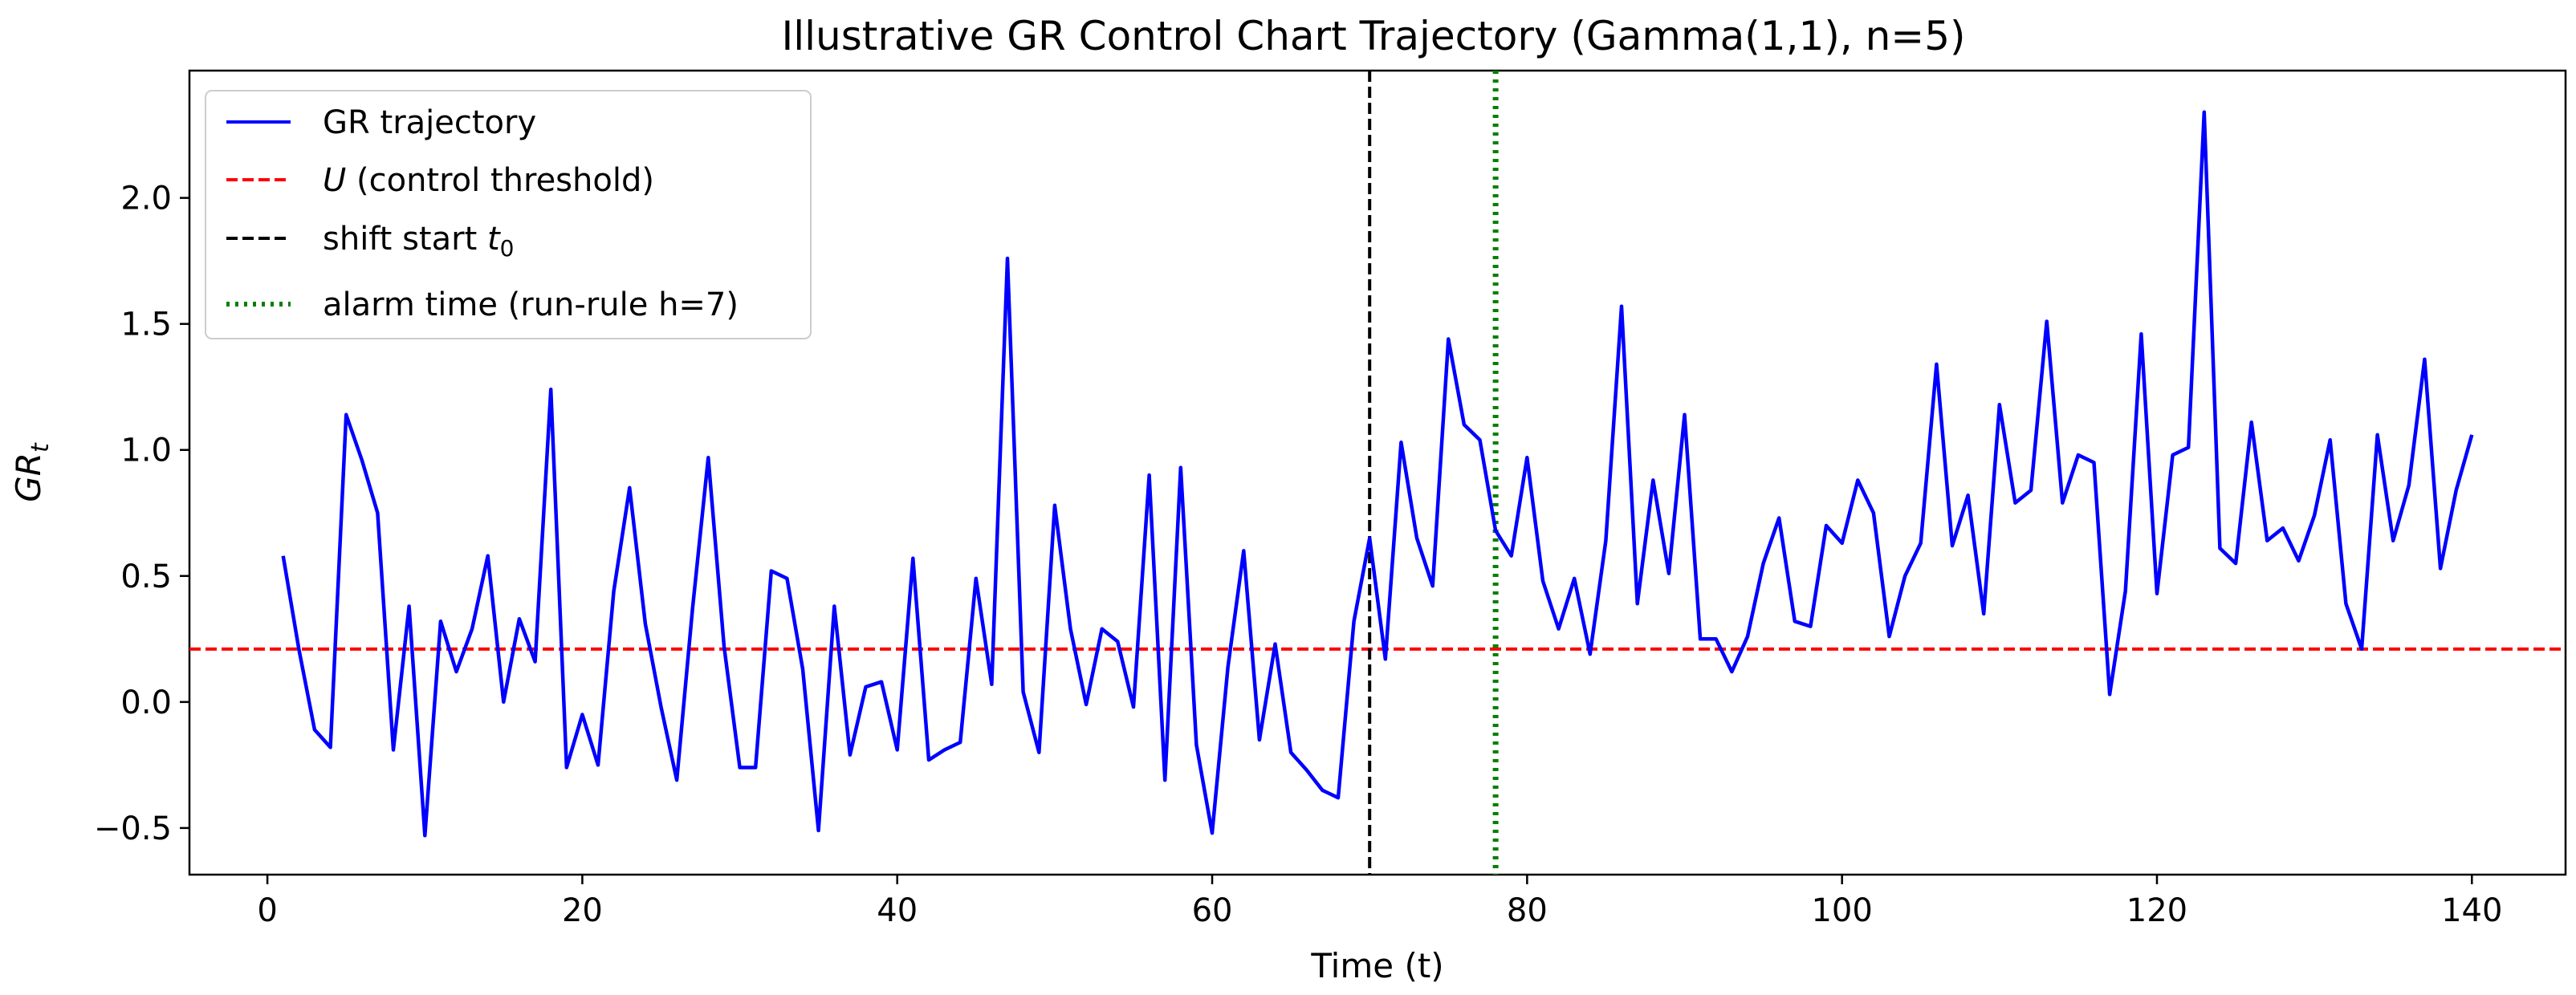 Image resolution: width=2576 pixels, height=995 pixels. I want to click on x-tick-label: 80, so click(1527, 910).